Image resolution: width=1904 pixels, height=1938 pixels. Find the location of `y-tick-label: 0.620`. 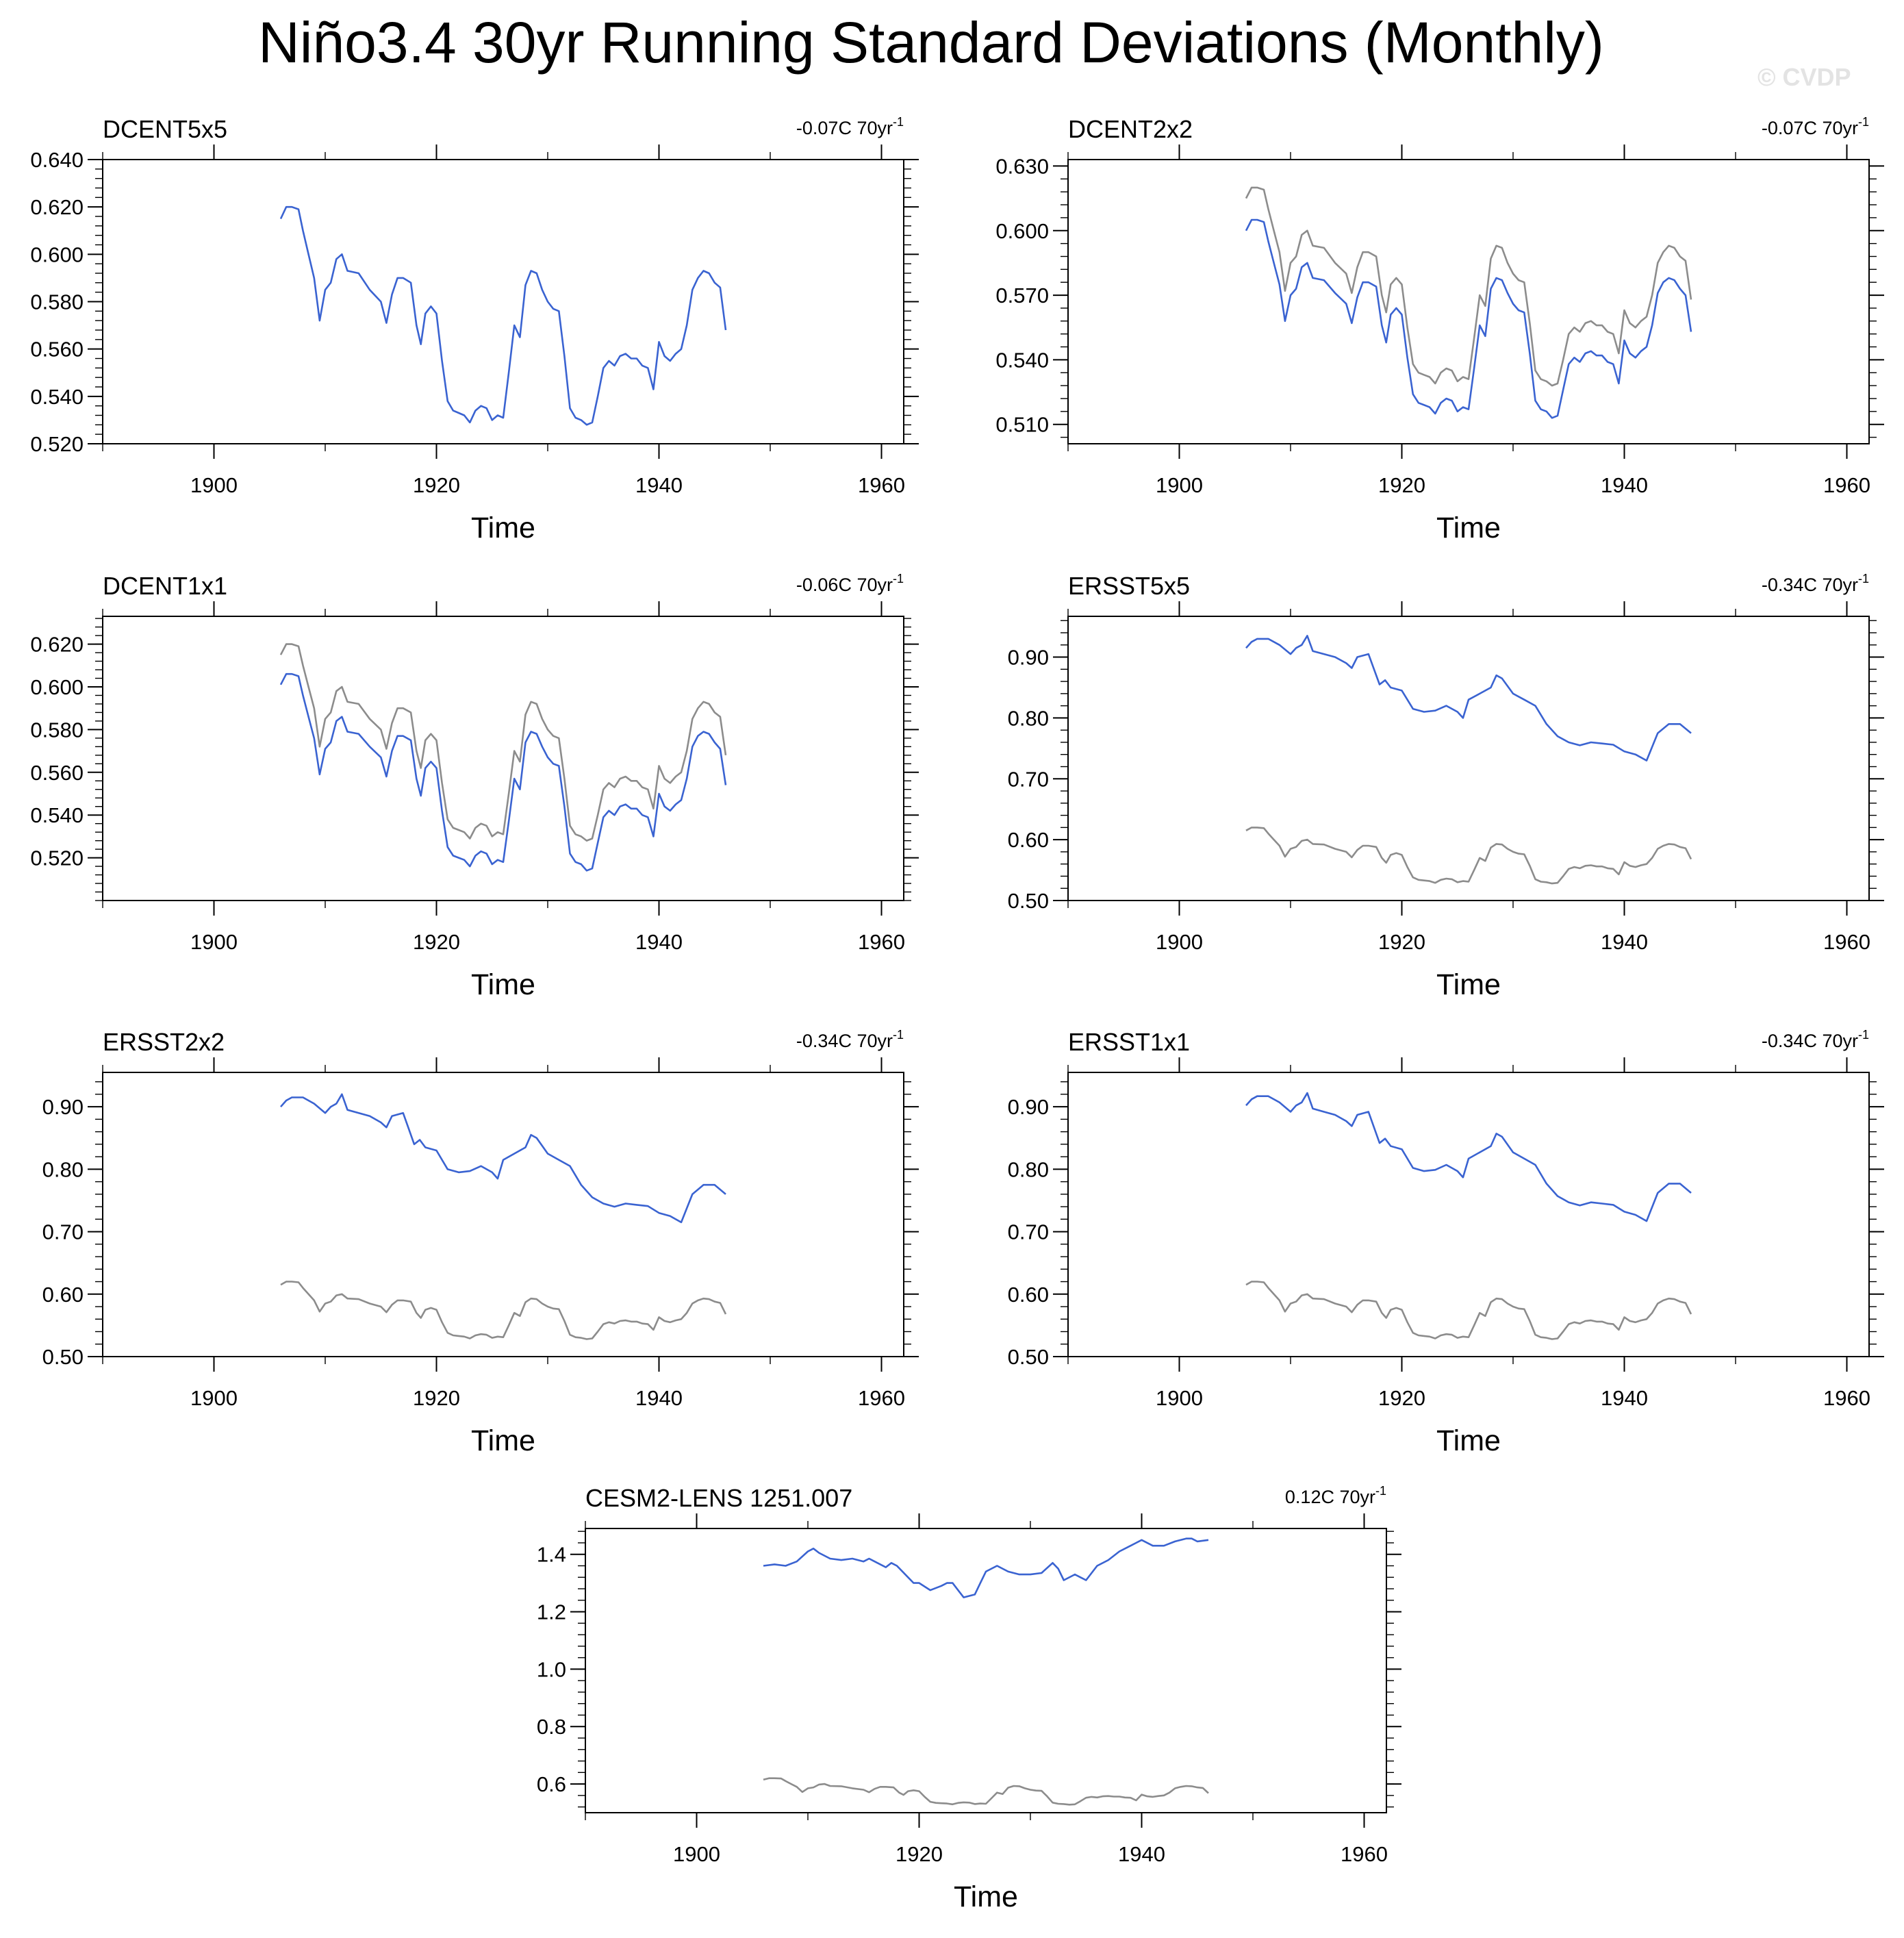

y-tick-label: 0.620 is located at coordinates (57, 207).